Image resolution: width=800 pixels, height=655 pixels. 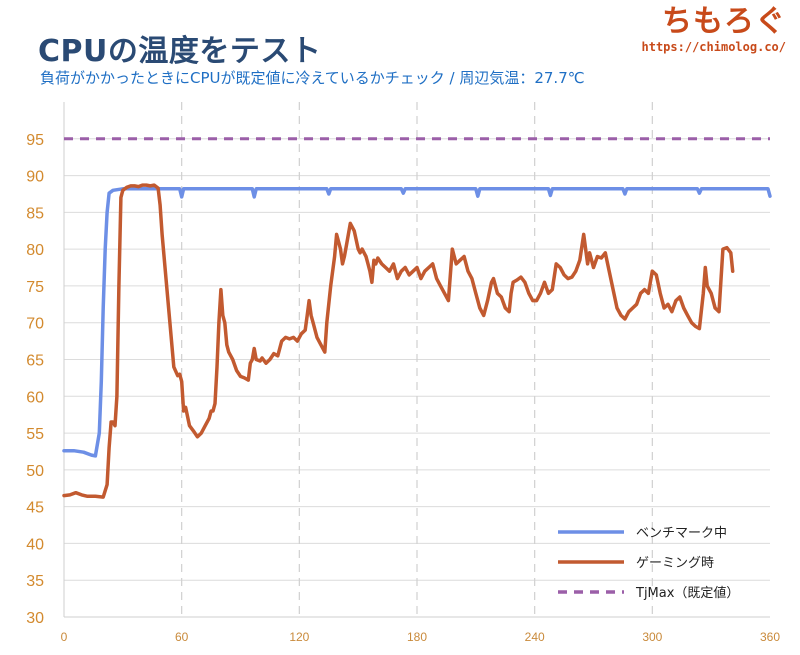 I want to click on y-tick-label: 75, so click(x=35, y=287).